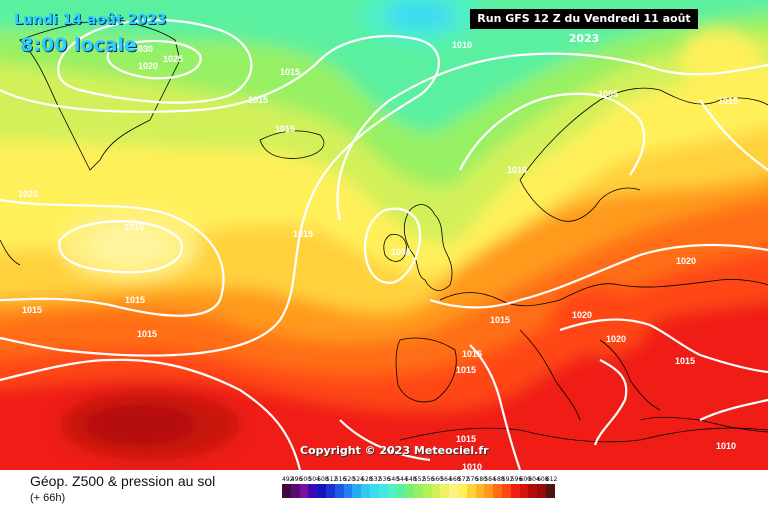  I want to click on scale-value: 588, so click(499, 479).